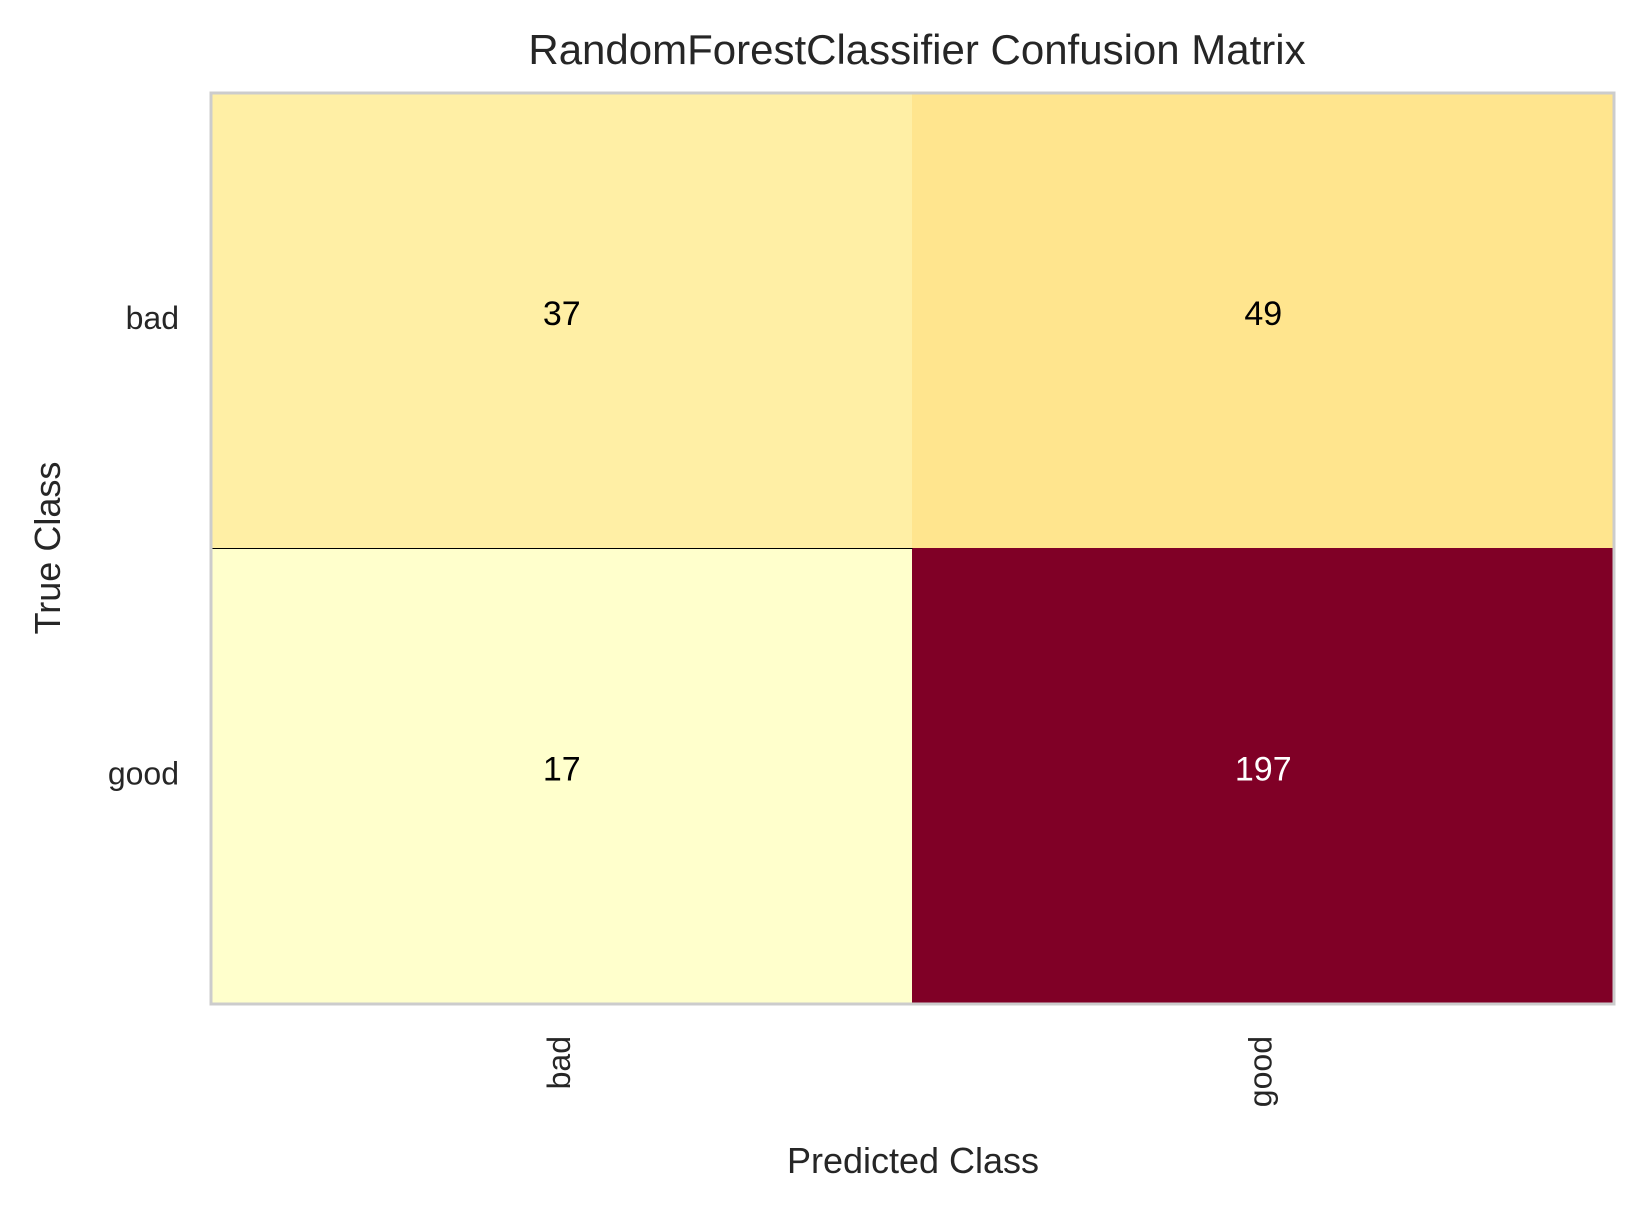  What do you see at coordinates (913, 1160) in the screenshot?
I see `x-axis-label: Predicted Class` at bounding box center [913, 1160].